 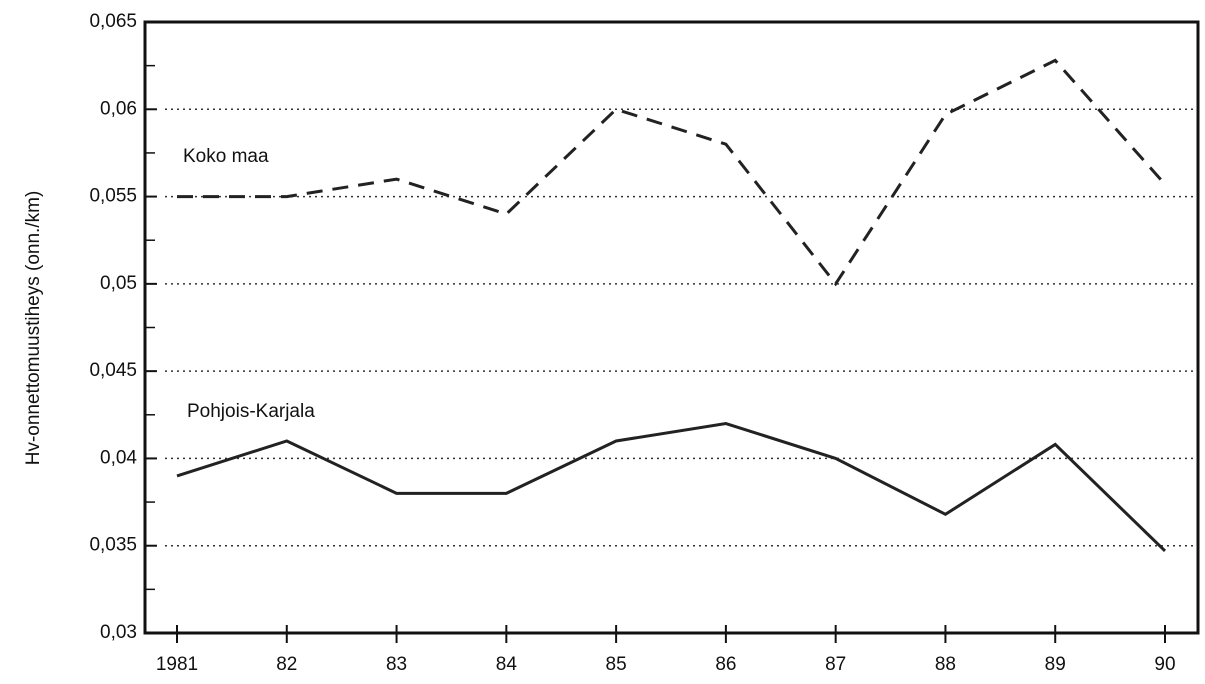 I want to click on x-tick-label: 1981, so click(x=177, y=664).